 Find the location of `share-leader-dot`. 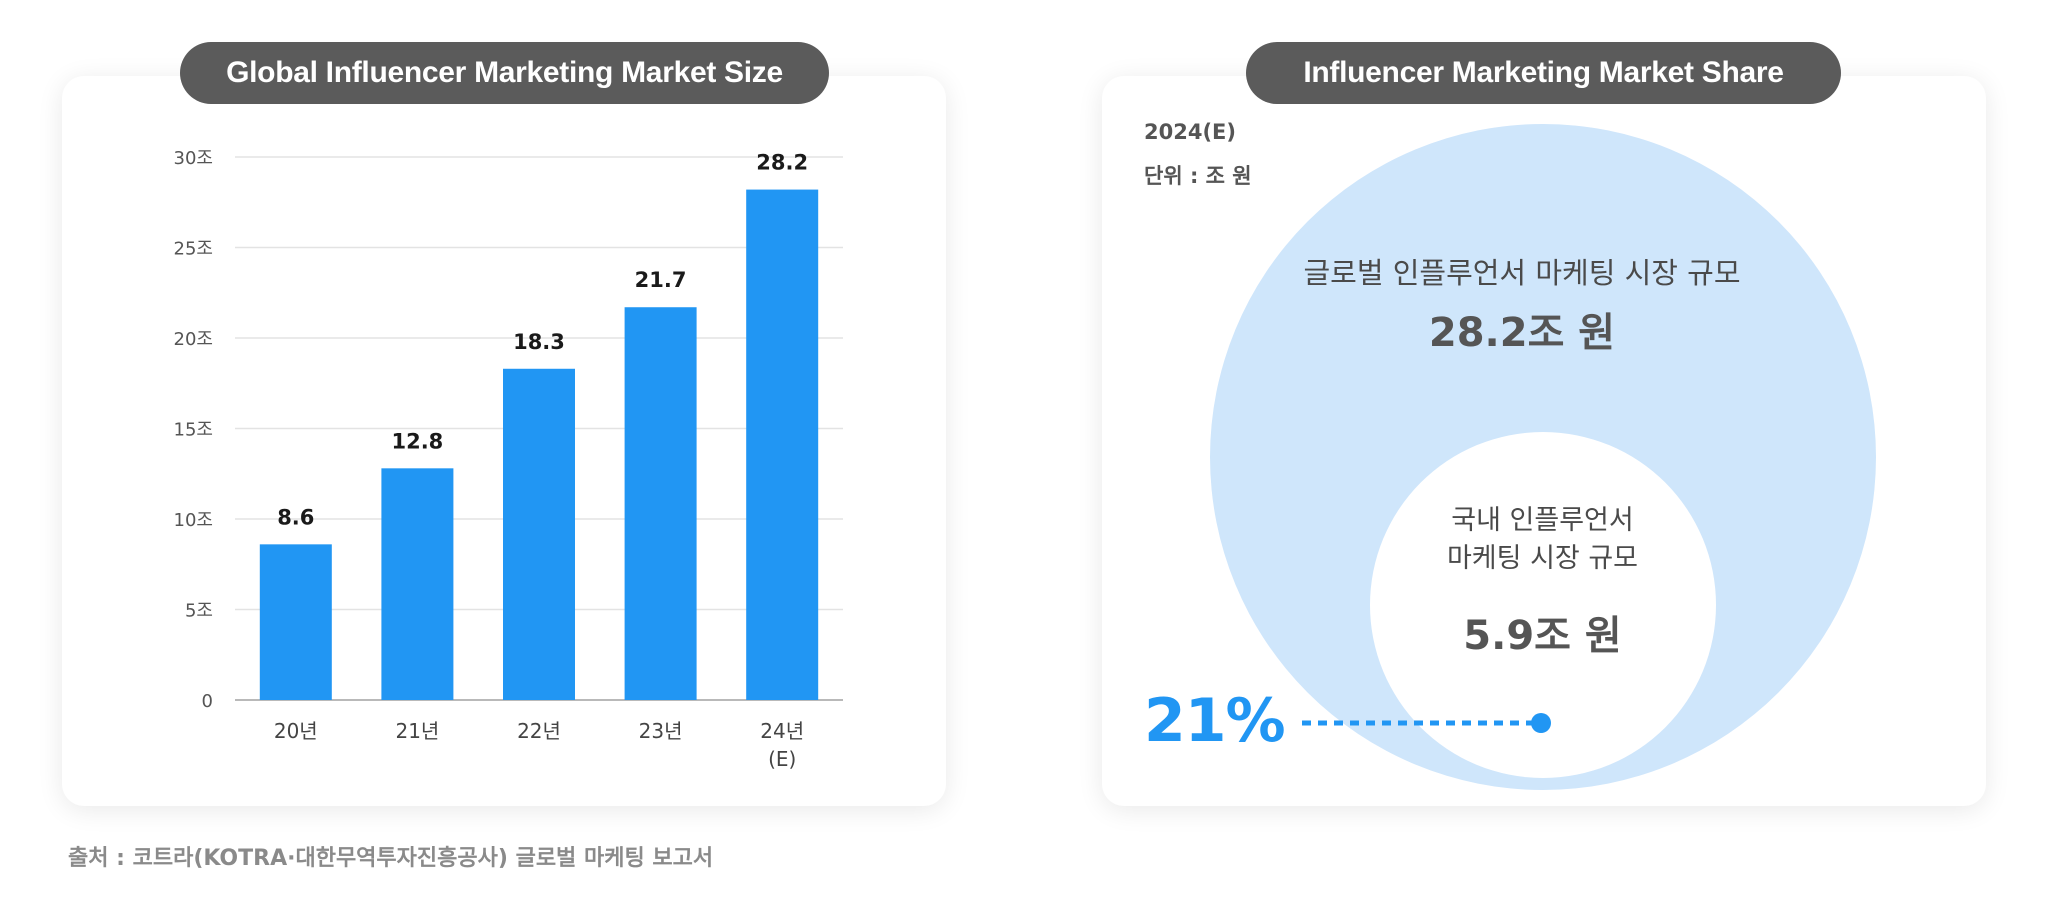

share-leader-dot is located at coordinates (1541, 723).